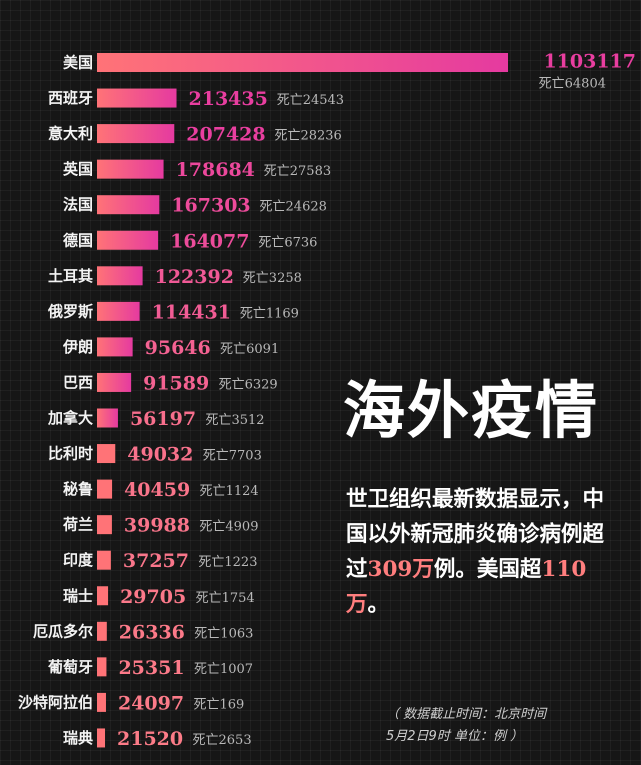 The image size is (641, 765). I want to click on note-line-2: 5月2日9时 单位：例 ）, so click(455, 736).